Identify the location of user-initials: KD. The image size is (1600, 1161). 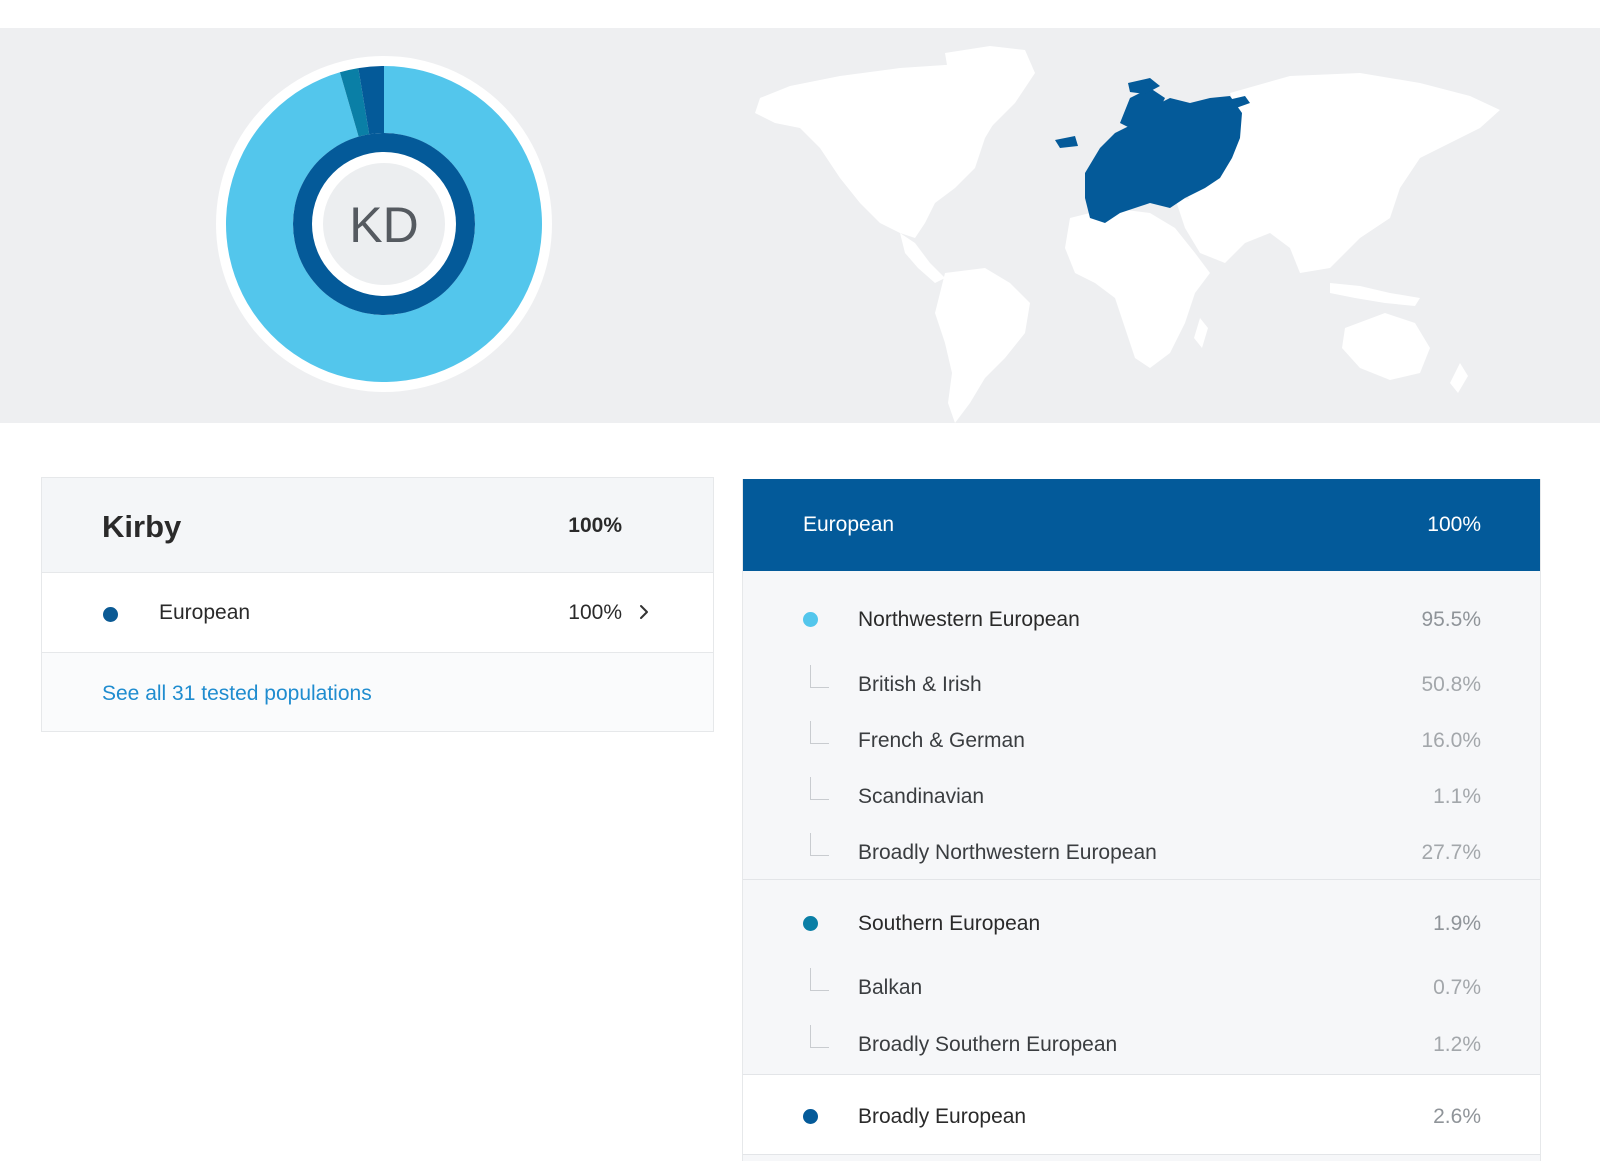
(383, 225).